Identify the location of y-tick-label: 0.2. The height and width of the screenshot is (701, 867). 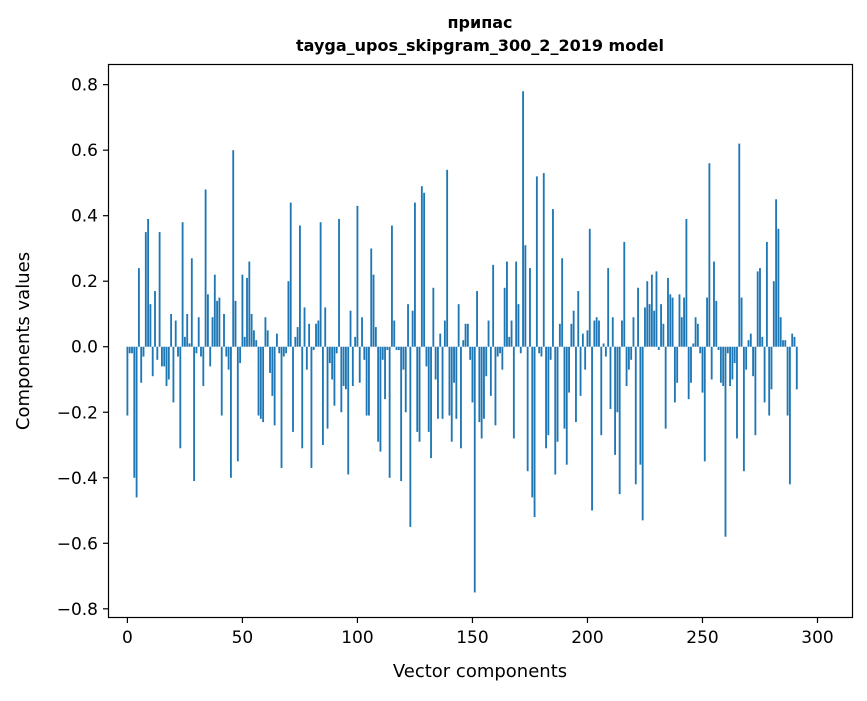
(84, 282).